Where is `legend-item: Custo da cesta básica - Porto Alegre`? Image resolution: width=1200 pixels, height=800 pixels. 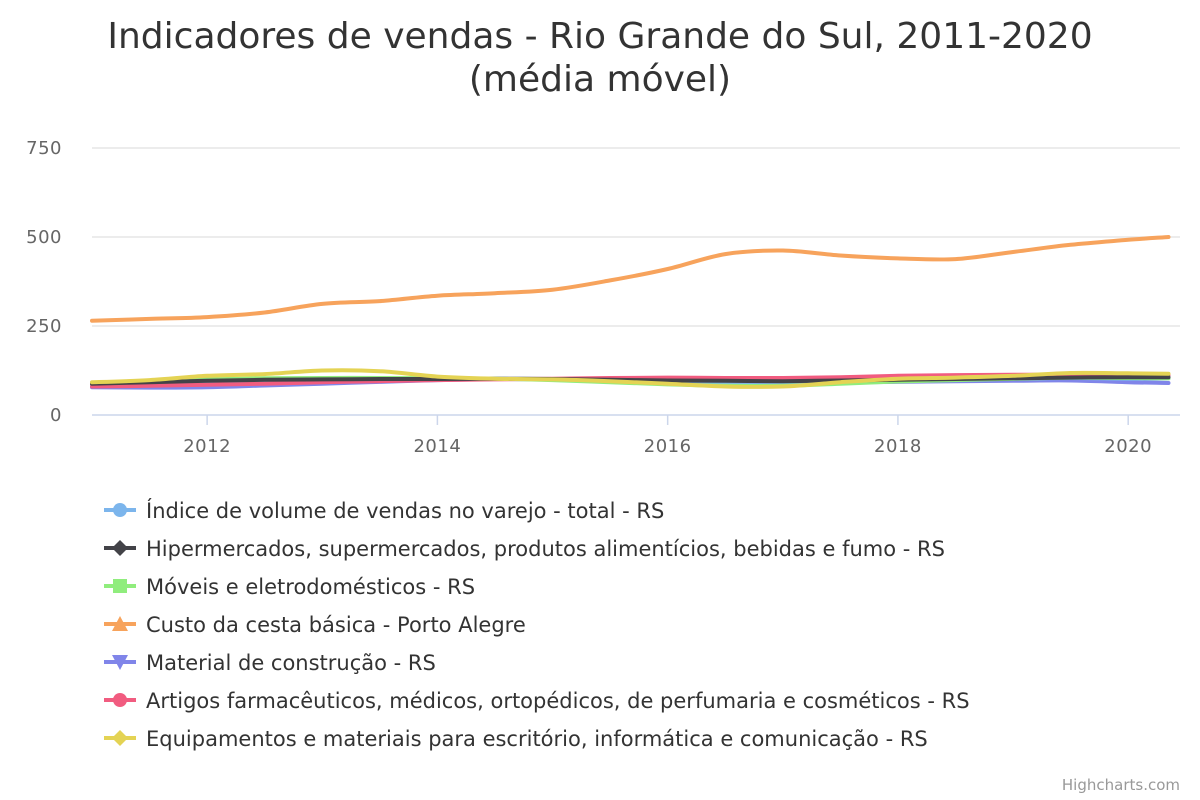
legend-item: Custo da cesta básica - Porto Alegre is located at coordinates (315, 625).